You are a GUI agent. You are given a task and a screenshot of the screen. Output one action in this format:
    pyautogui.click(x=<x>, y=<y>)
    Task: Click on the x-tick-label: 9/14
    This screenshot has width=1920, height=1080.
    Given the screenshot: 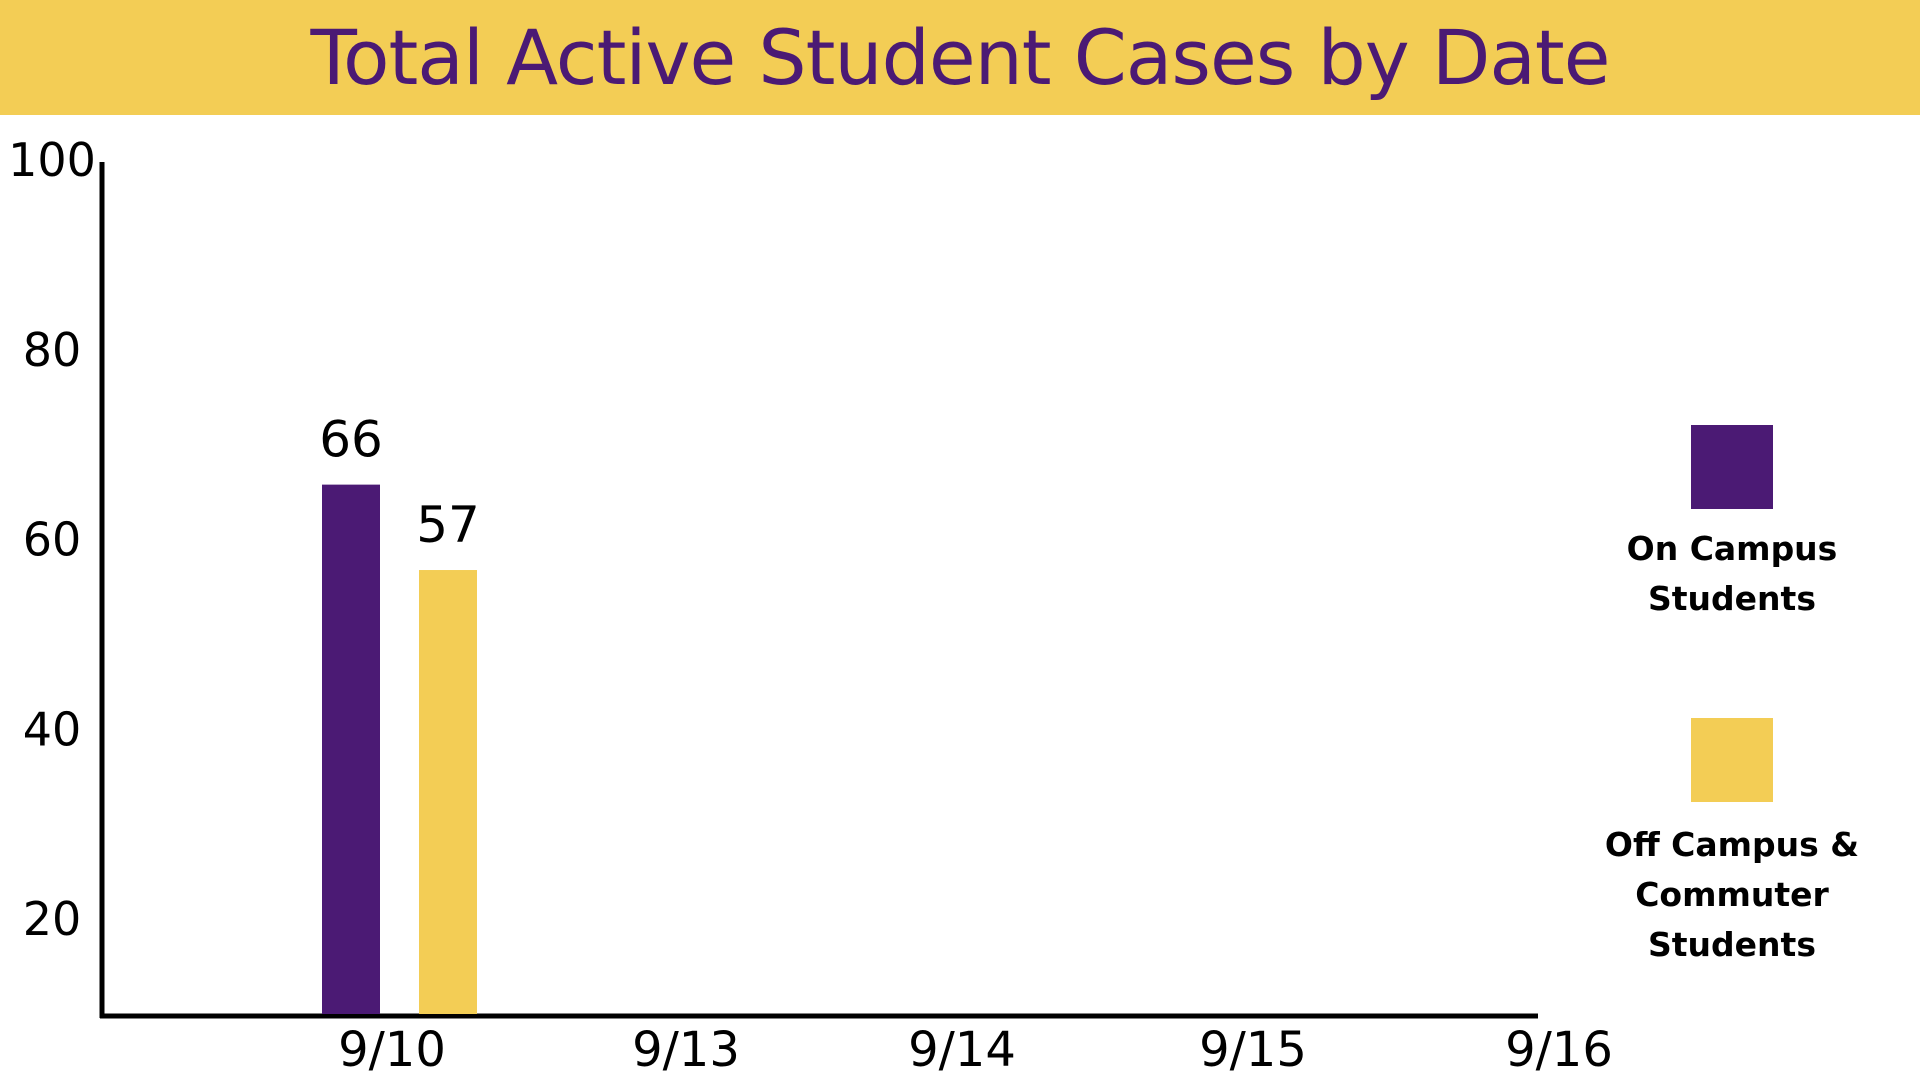 What is the action you would take?
    pyautogui.click(x=962, y=1050)
    